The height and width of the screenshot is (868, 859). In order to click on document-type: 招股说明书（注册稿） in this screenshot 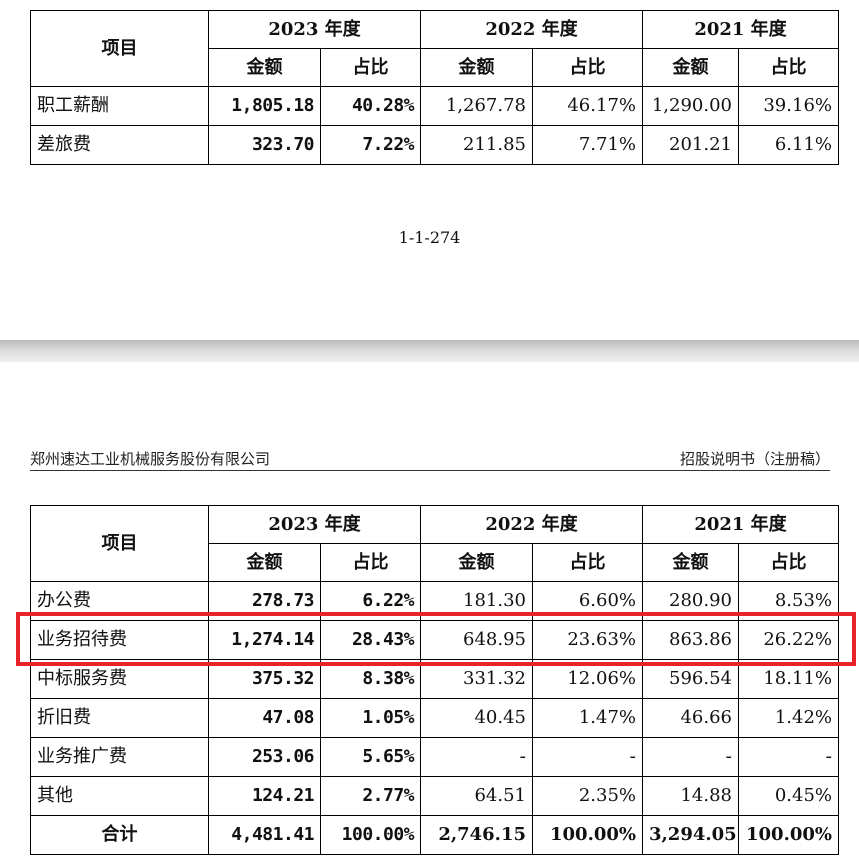, I will do `click(754, 459)`.